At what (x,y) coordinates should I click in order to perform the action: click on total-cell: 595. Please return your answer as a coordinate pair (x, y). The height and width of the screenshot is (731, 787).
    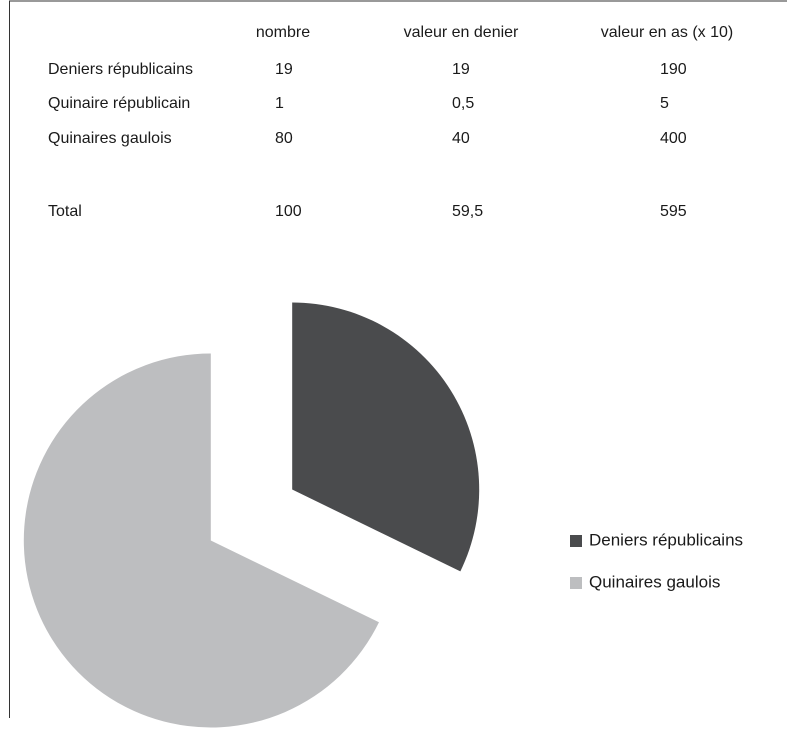
    Looking at the image, I should click on (673, 211).